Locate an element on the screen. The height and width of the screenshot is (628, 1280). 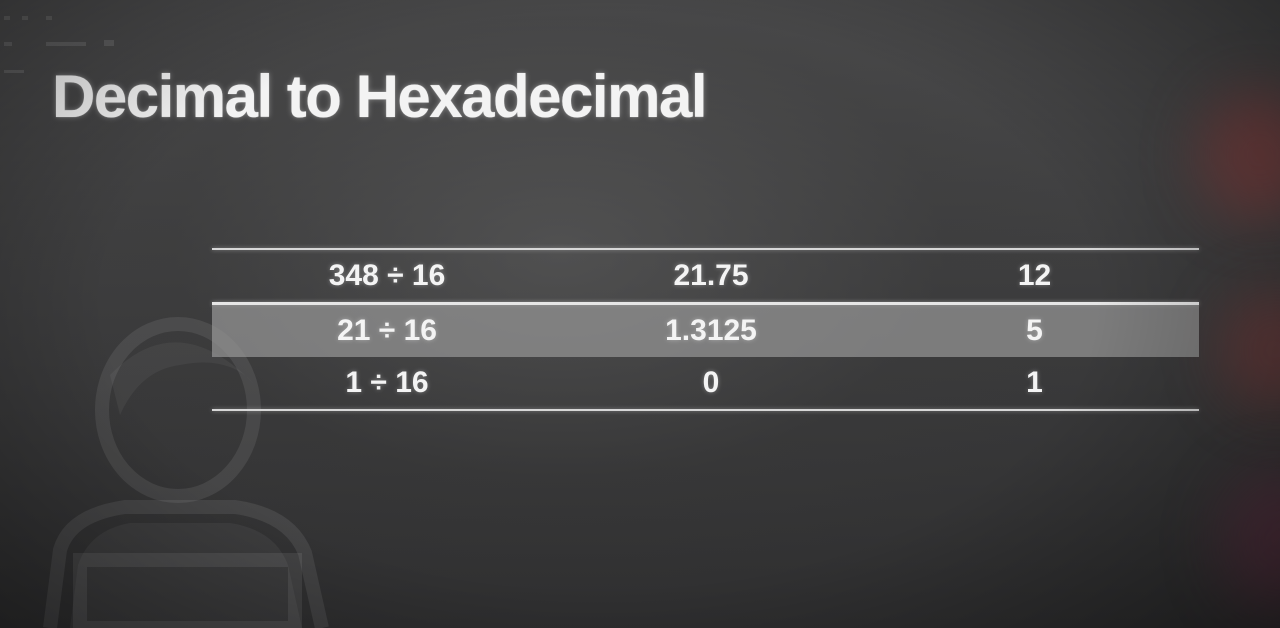
quotient-cell: 0 is located at coordinates (711, 382).